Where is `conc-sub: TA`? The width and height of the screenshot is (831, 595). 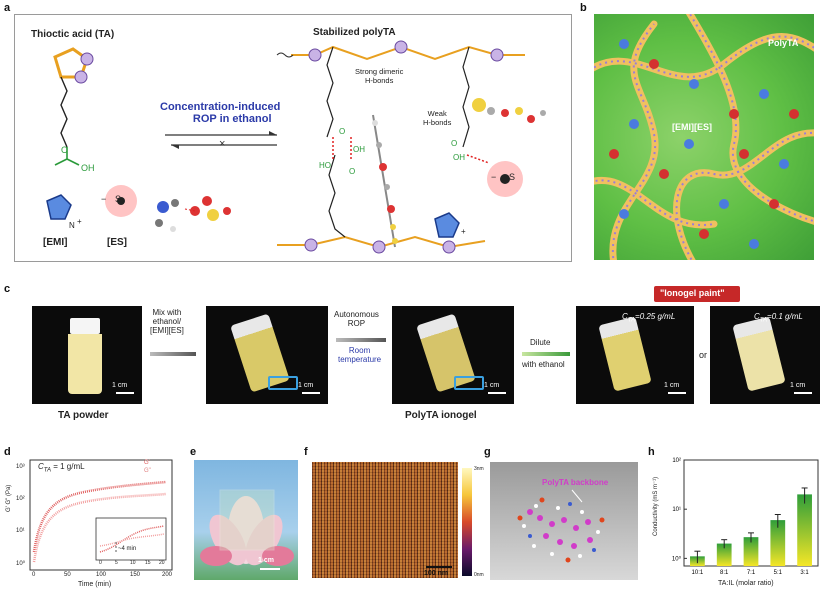 conc-sub: TA is located at coordinates (763, 320).